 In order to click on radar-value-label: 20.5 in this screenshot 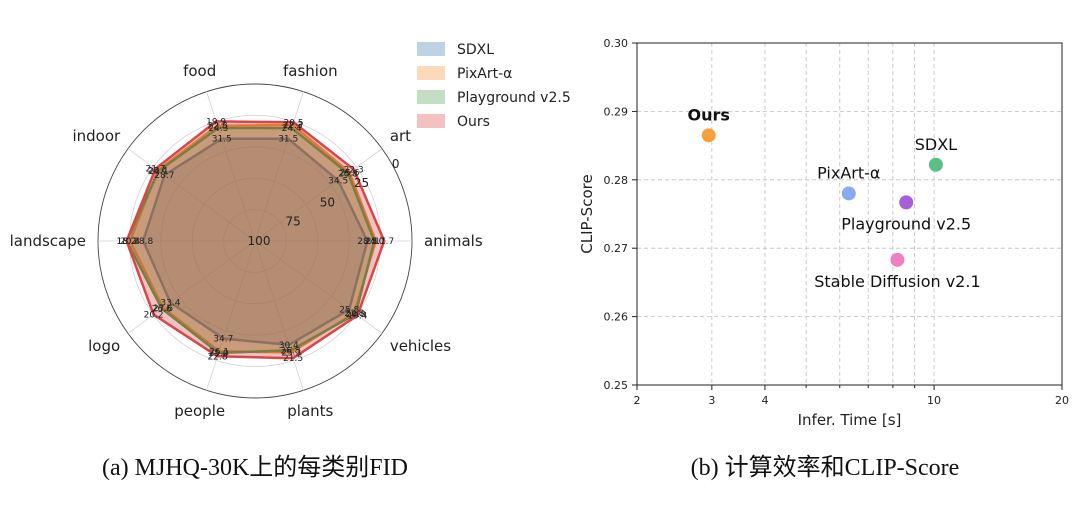, I will do `click(294, 123)`.